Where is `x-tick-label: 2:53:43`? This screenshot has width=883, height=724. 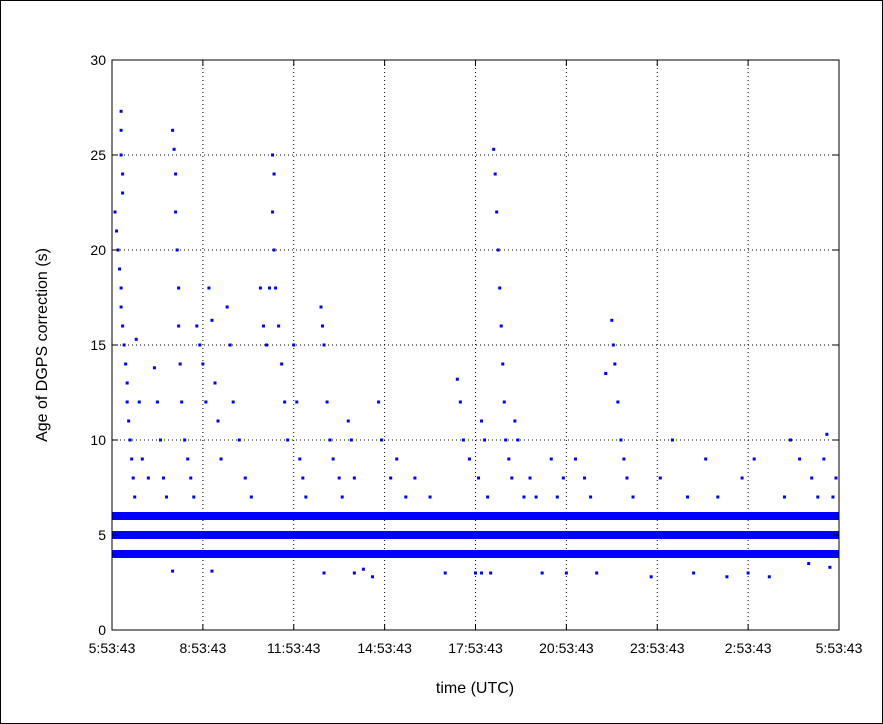 x-tick-label: 2:53:43 is located at coordinates (748, 648).